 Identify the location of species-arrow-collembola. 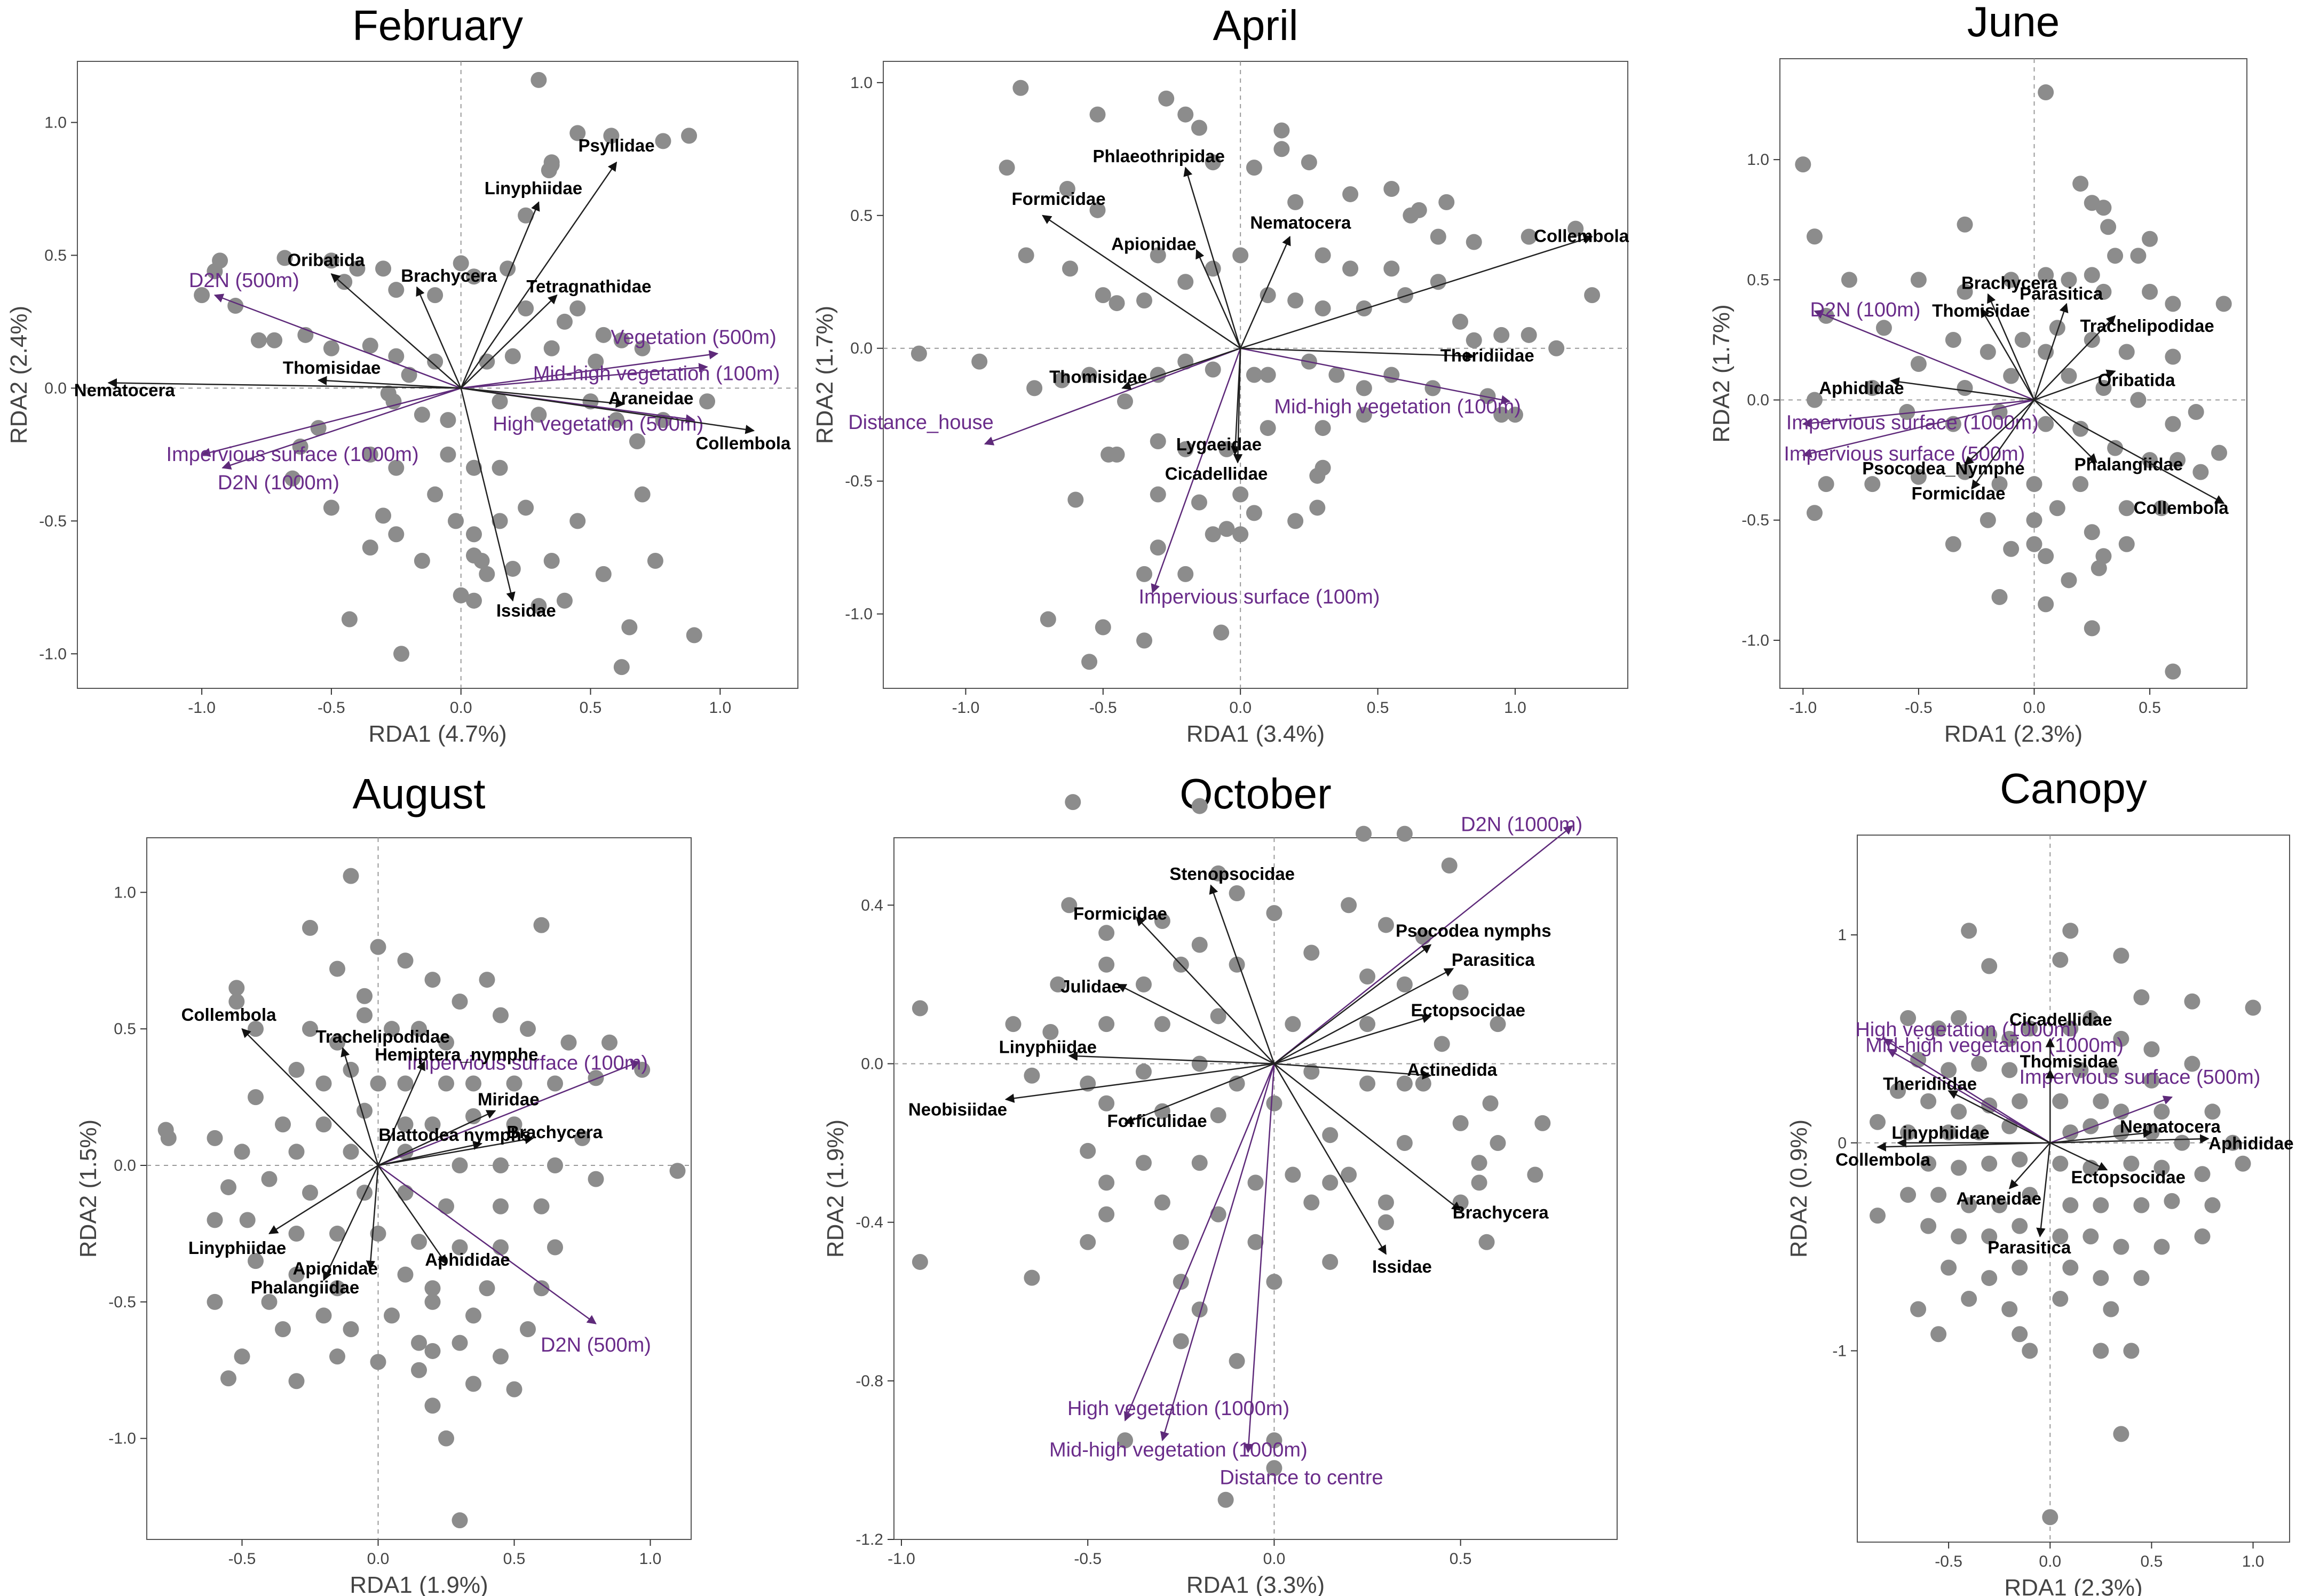
(2129, 451).